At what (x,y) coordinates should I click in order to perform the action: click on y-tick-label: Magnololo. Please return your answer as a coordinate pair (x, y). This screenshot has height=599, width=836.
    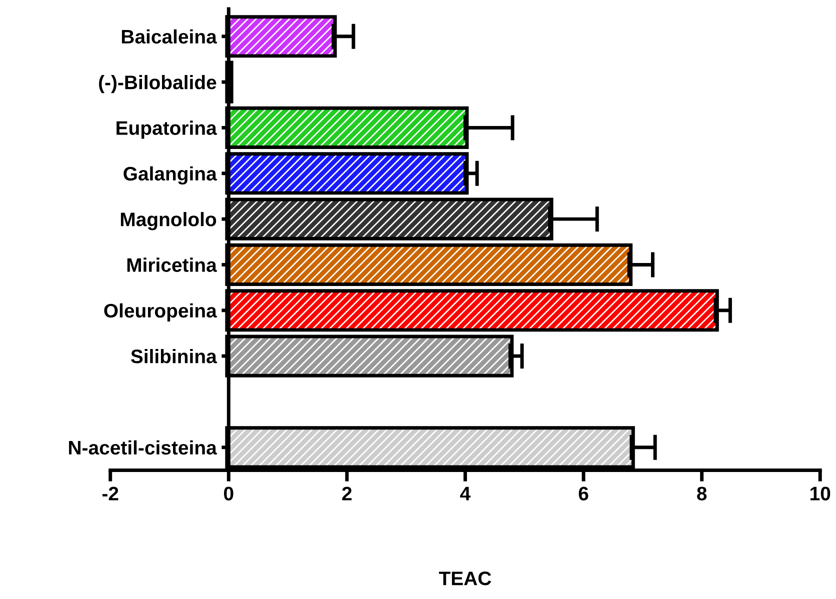
    Looking at the image, I should click on (168, 221).